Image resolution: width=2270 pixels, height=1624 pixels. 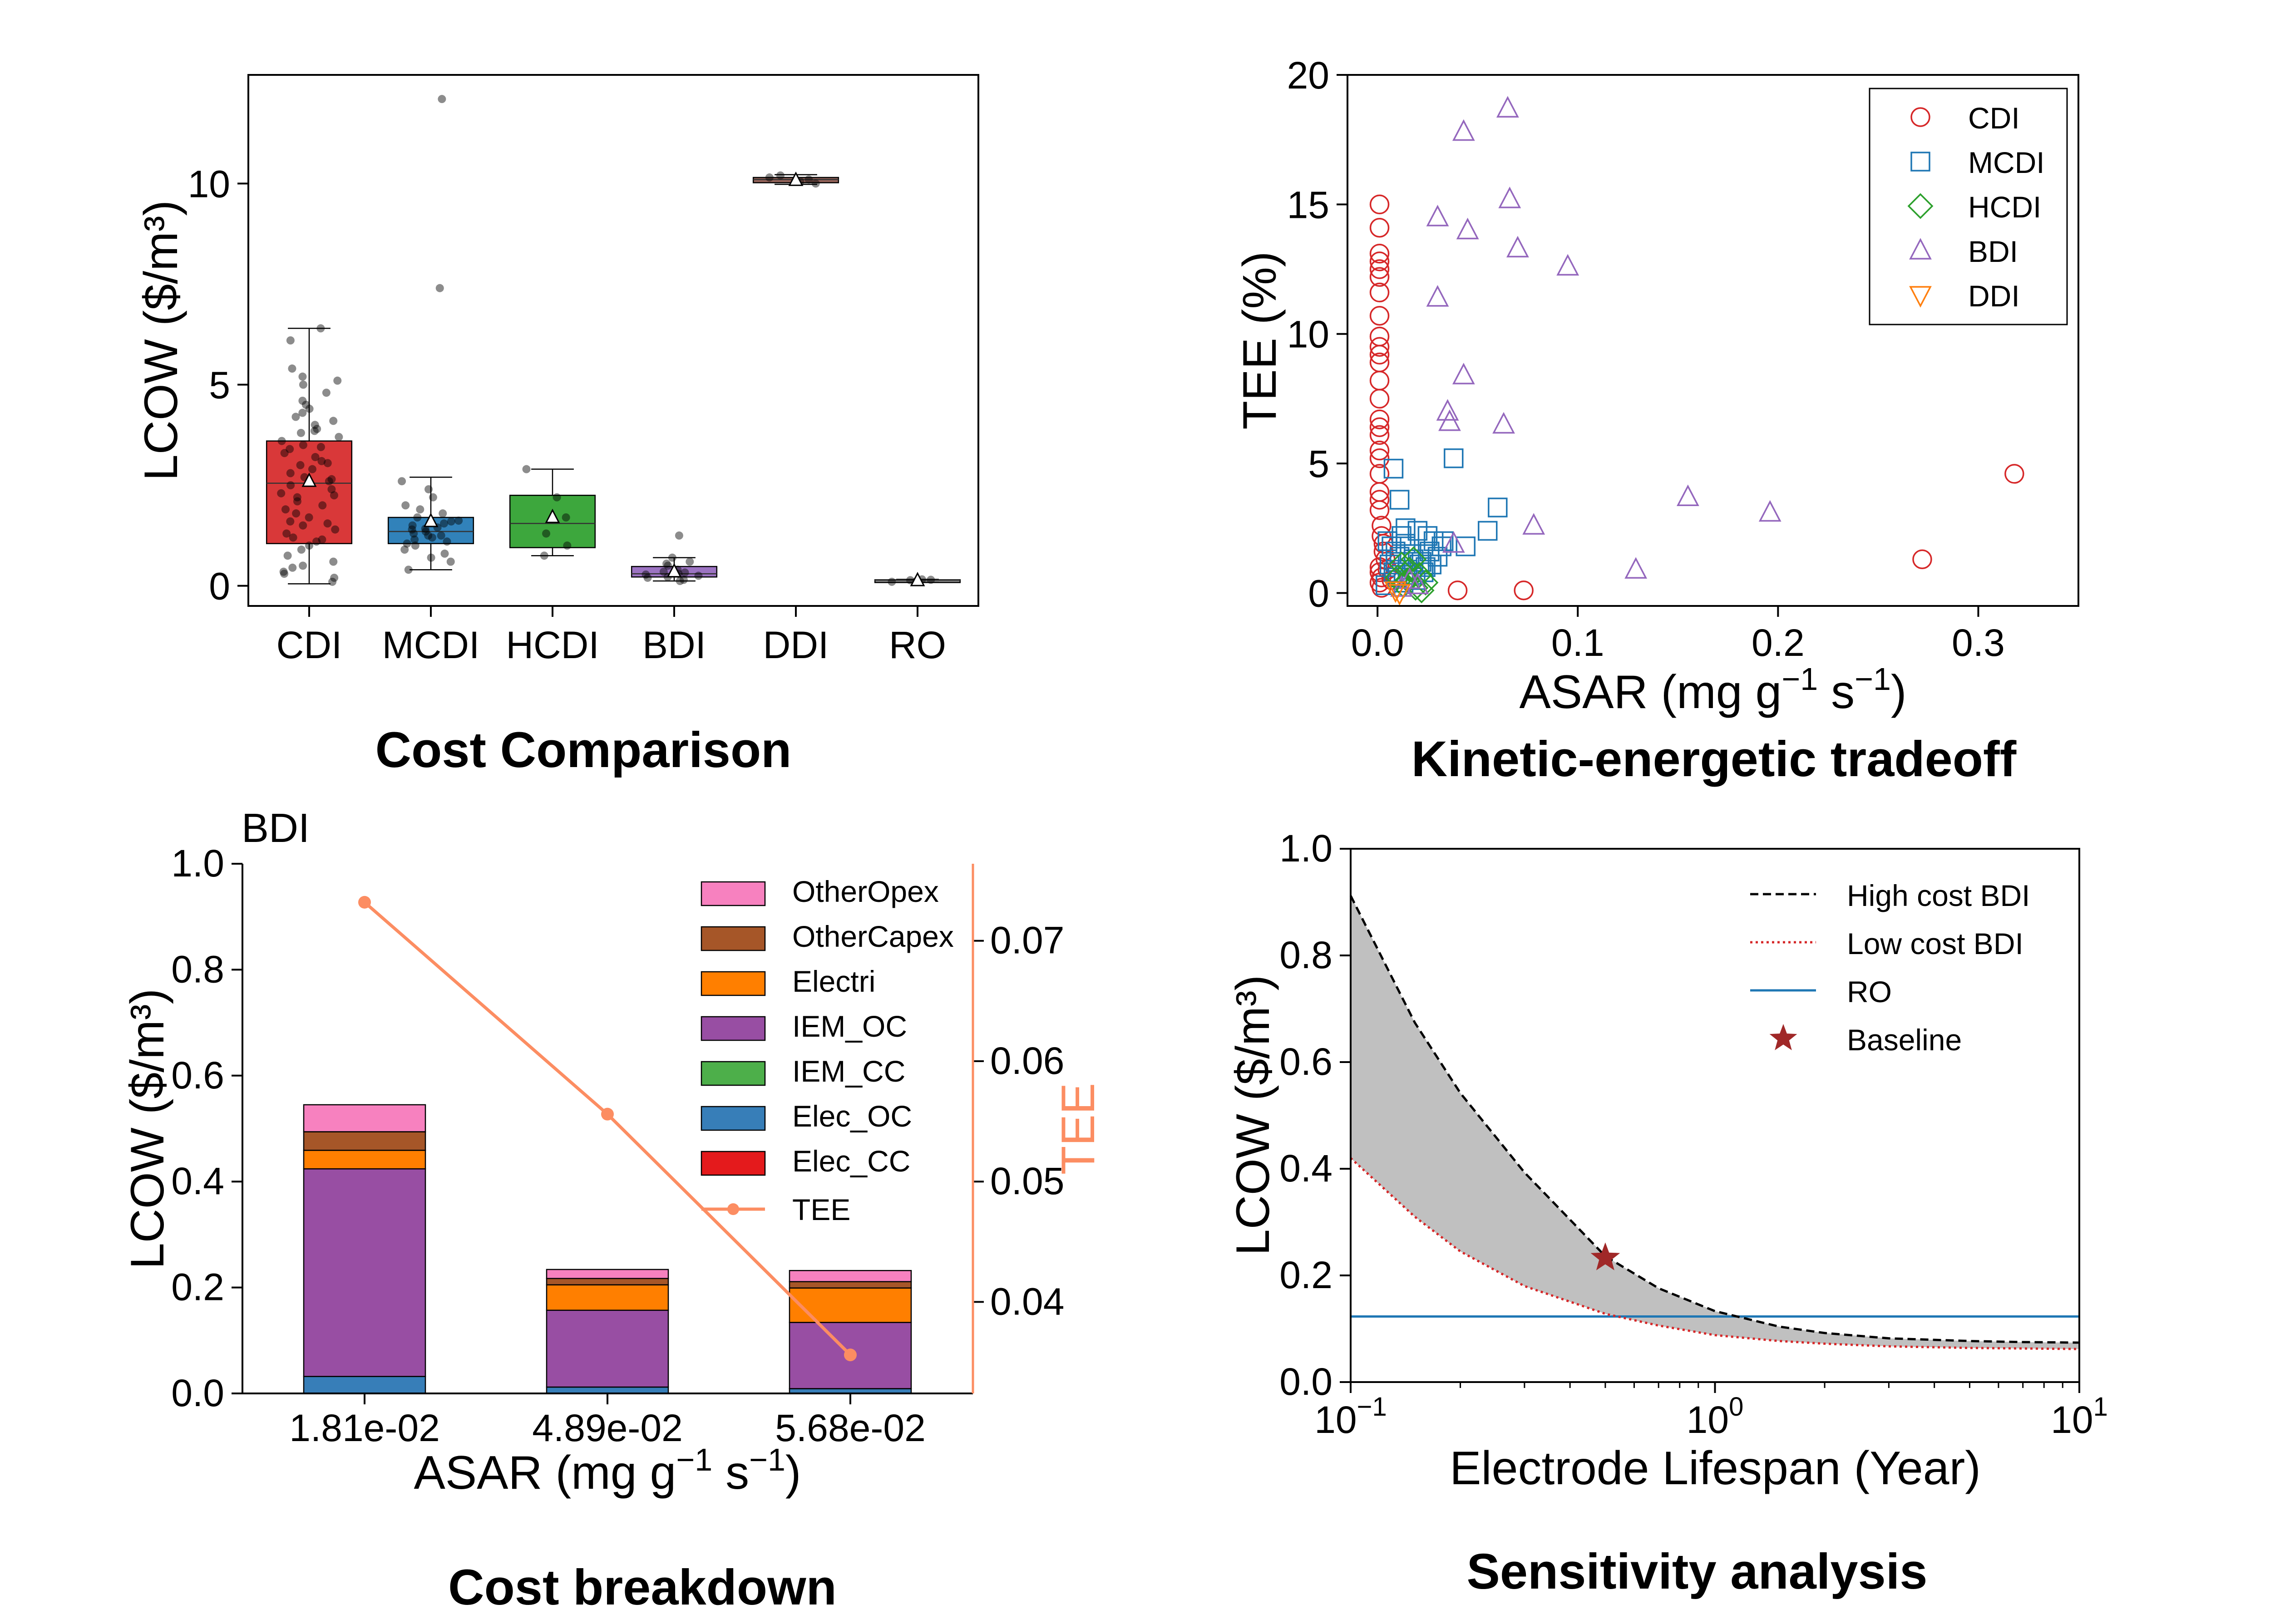 I want to click on series-lines, so click(x=1714, y=1122).